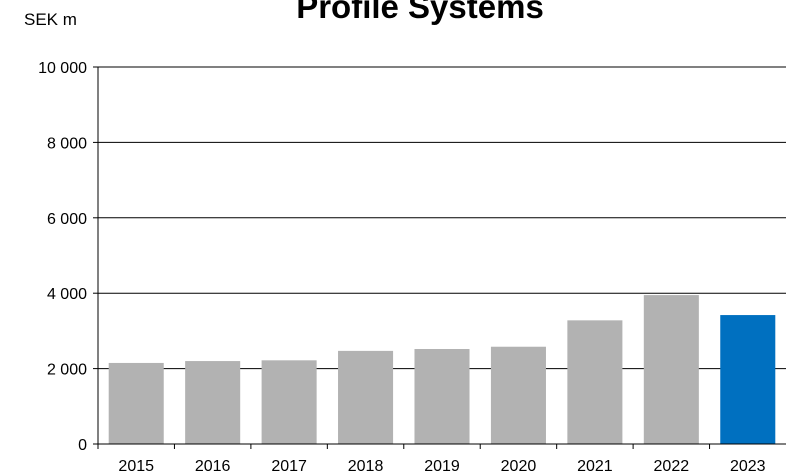 Image resolution: width=792 pixels, height=475 pixels. What do you see at coordinates (62, 257) in the screenshot?
I see `y-tick-labels: 0 2 000 4 000 6 000 8 000 10 000` at bounding box center [62, 257].